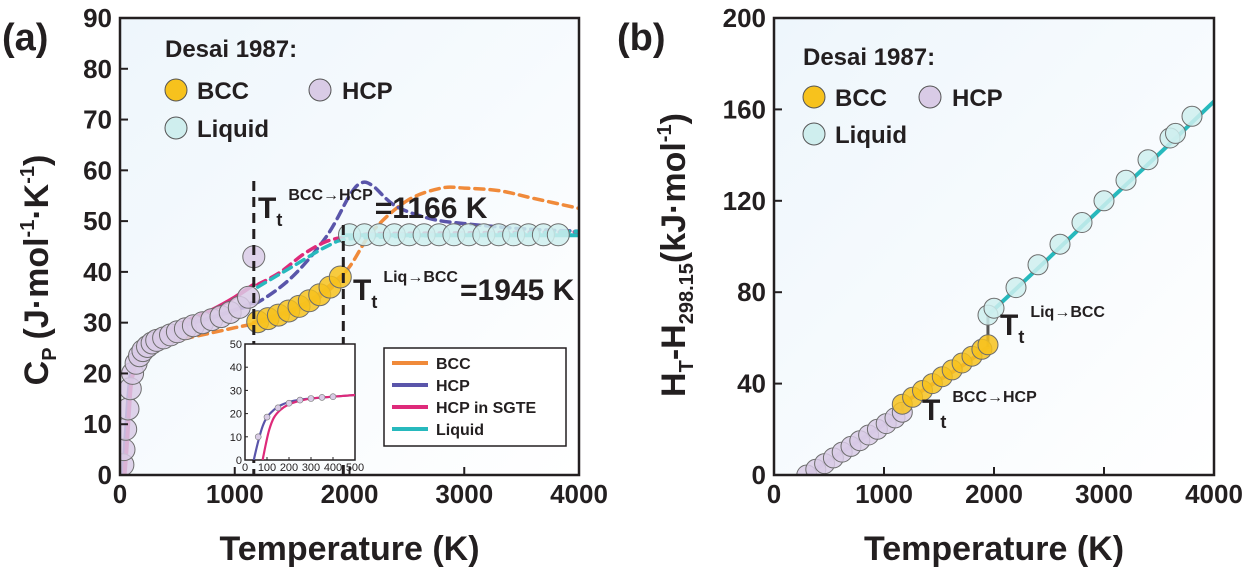 The image size is (1255, 572). What do you see at coordinates (988, 345) in the screenshot?
I see `data-point-bcc-b` at bounding box center [988, 345].